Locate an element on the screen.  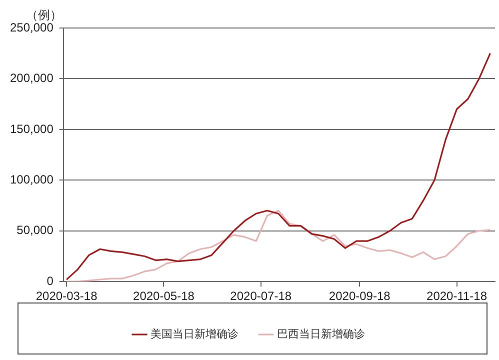
x-tick-label: 2020-07-18 is located at coordinates (261, 296).